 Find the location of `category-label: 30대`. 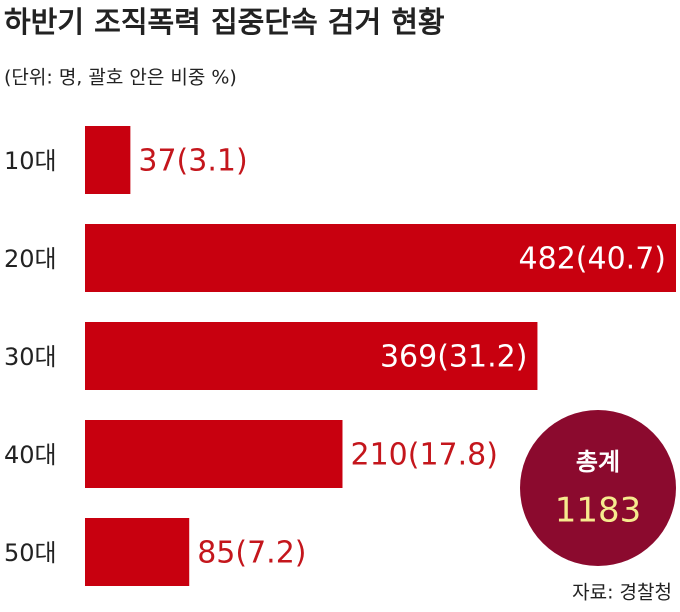

category-label: 30대 is located at coordinates (30, 357).